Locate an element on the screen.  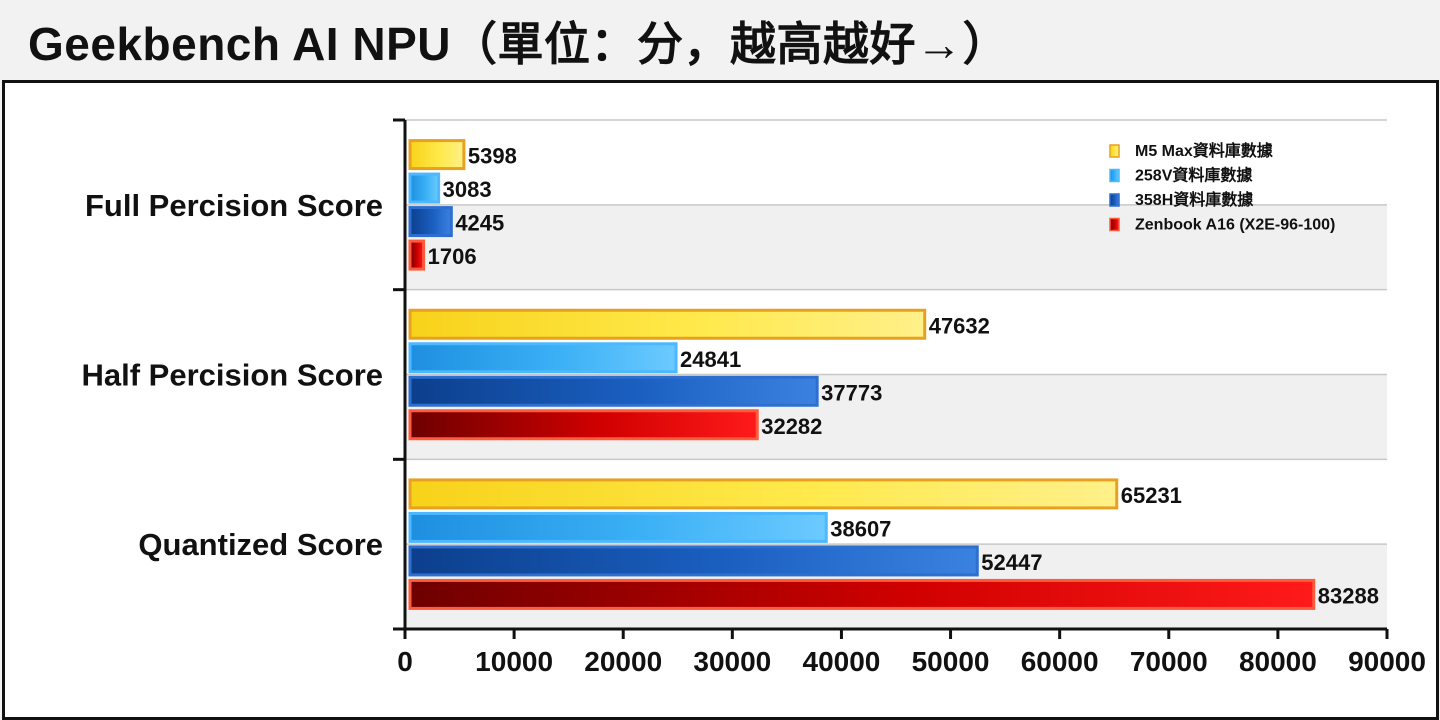
legend-label: M5 Max資料庫數據 is located at coordinates (1204, 150).